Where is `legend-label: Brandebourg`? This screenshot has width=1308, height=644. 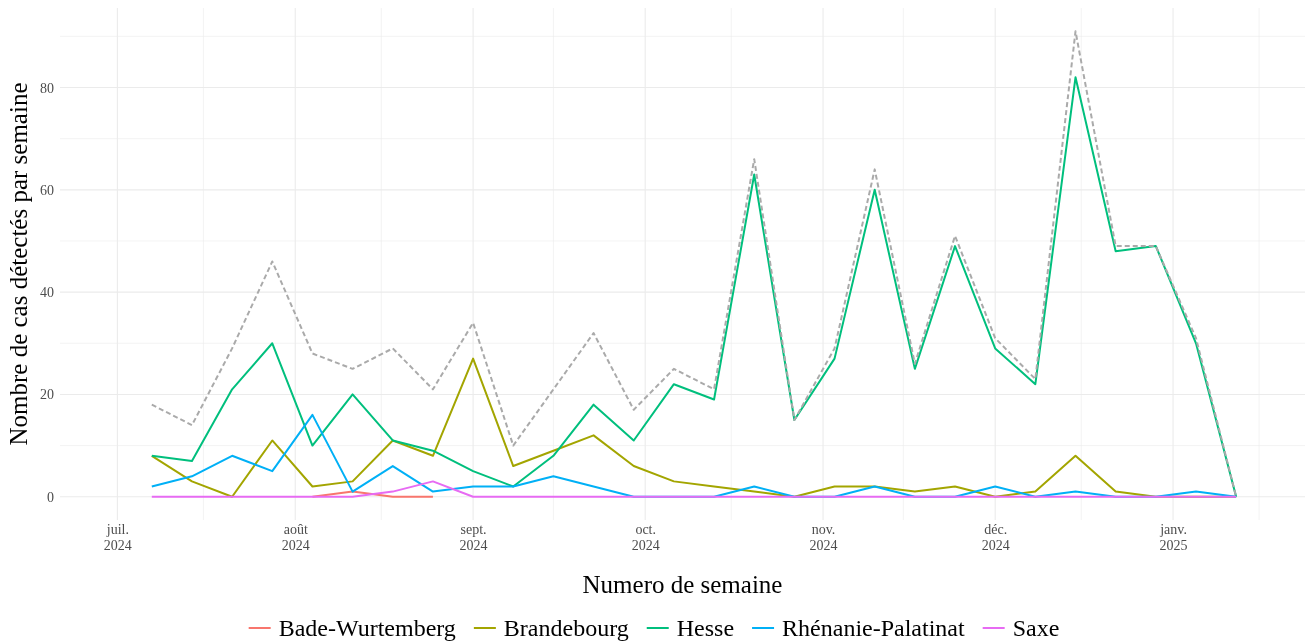 legend-label: Brandebourg is located at coordinates (566, 628).